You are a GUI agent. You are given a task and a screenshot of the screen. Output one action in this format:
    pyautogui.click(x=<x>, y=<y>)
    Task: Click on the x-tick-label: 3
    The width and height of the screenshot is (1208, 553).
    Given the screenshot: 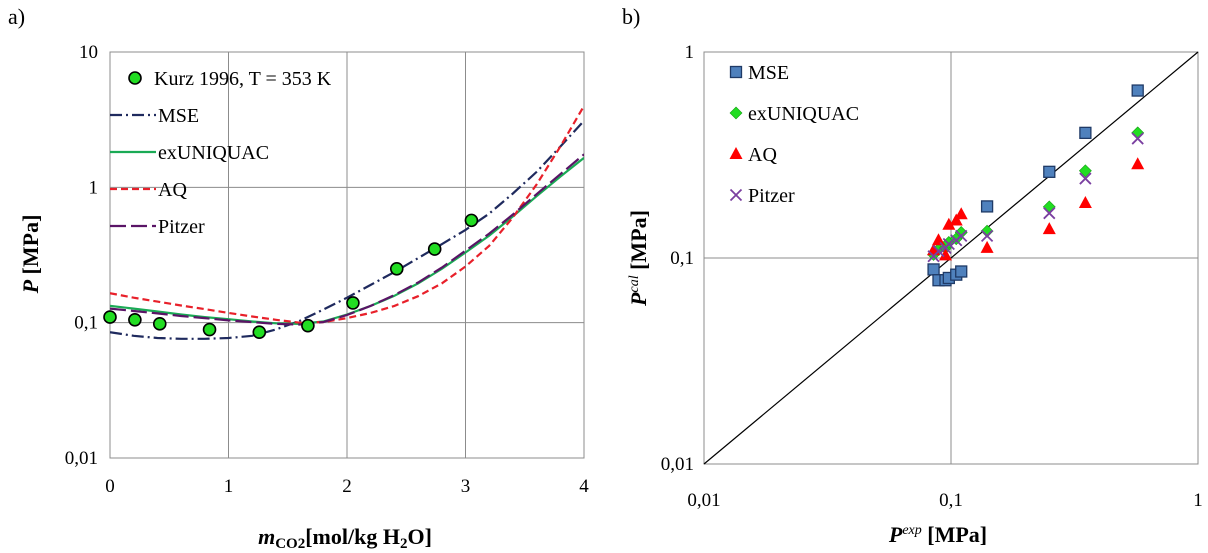 What is the action you would take?
    pyautogui.click(x=466, y=486)
    